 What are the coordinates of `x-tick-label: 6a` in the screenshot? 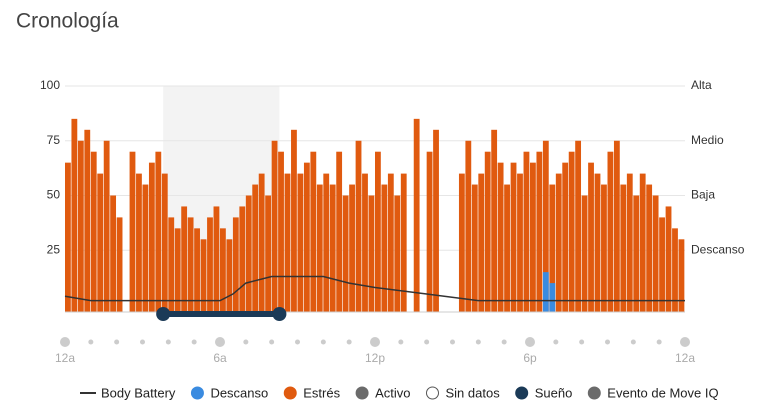 It's located at (220, 358).